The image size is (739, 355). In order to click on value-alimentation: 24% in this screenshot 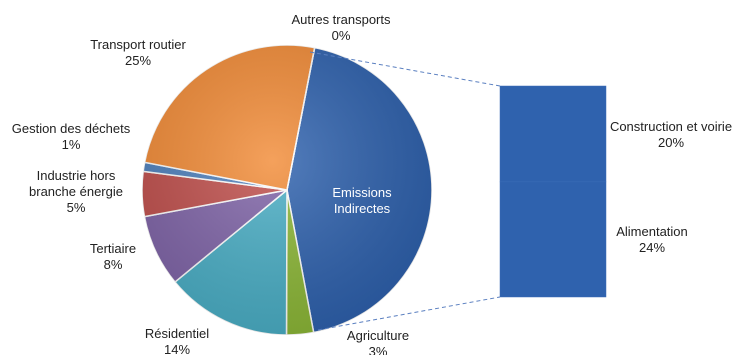, I will do `click(652, 247)`.